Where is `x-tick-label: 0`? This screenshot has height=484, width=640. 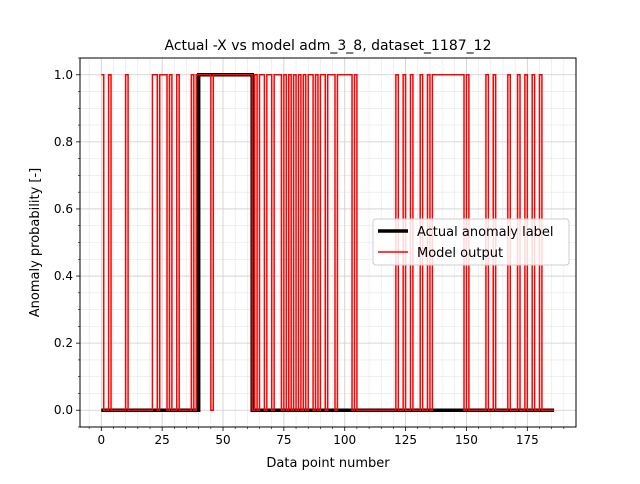
x-tick-label: 0 is located at coordinates (101, 440).